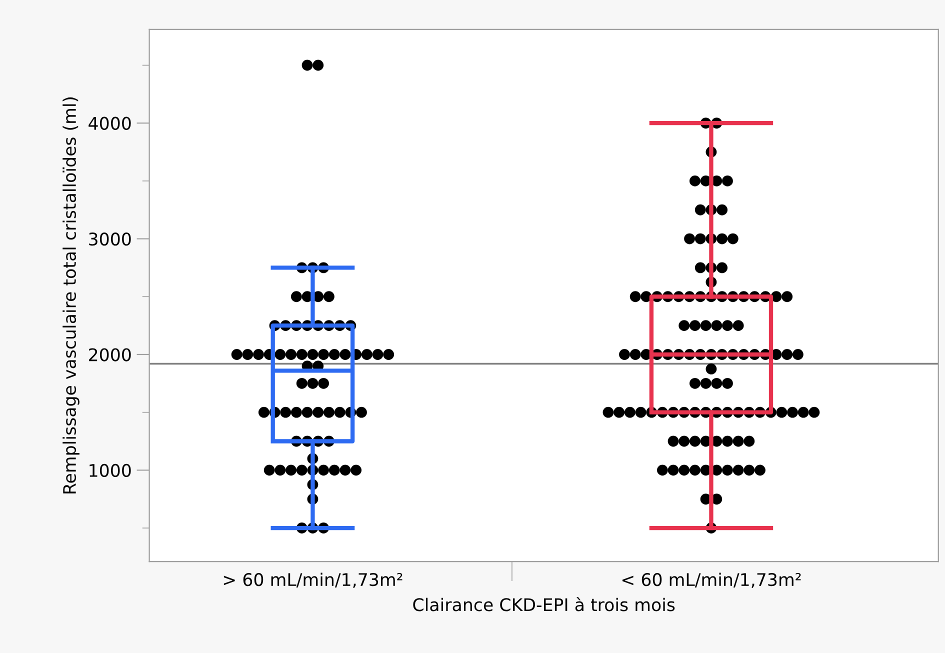 The width and height of the screenshot is (945, 653). Describe the element at coordinates (109, 123) in the screenshot. I see `y-tick-label: 4000` at that location.